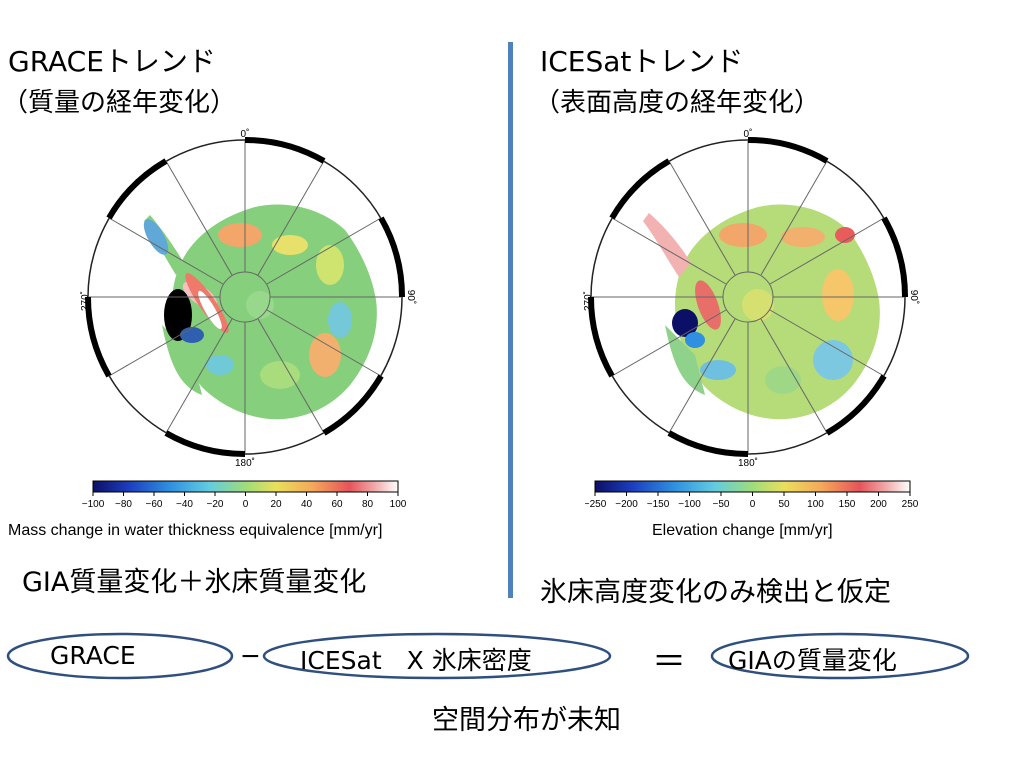  What do you see at coordinates (847, 504) in the screenshot?
I see `icesat-colorbar-tick-label: 150` at bounding box center [847, 504].